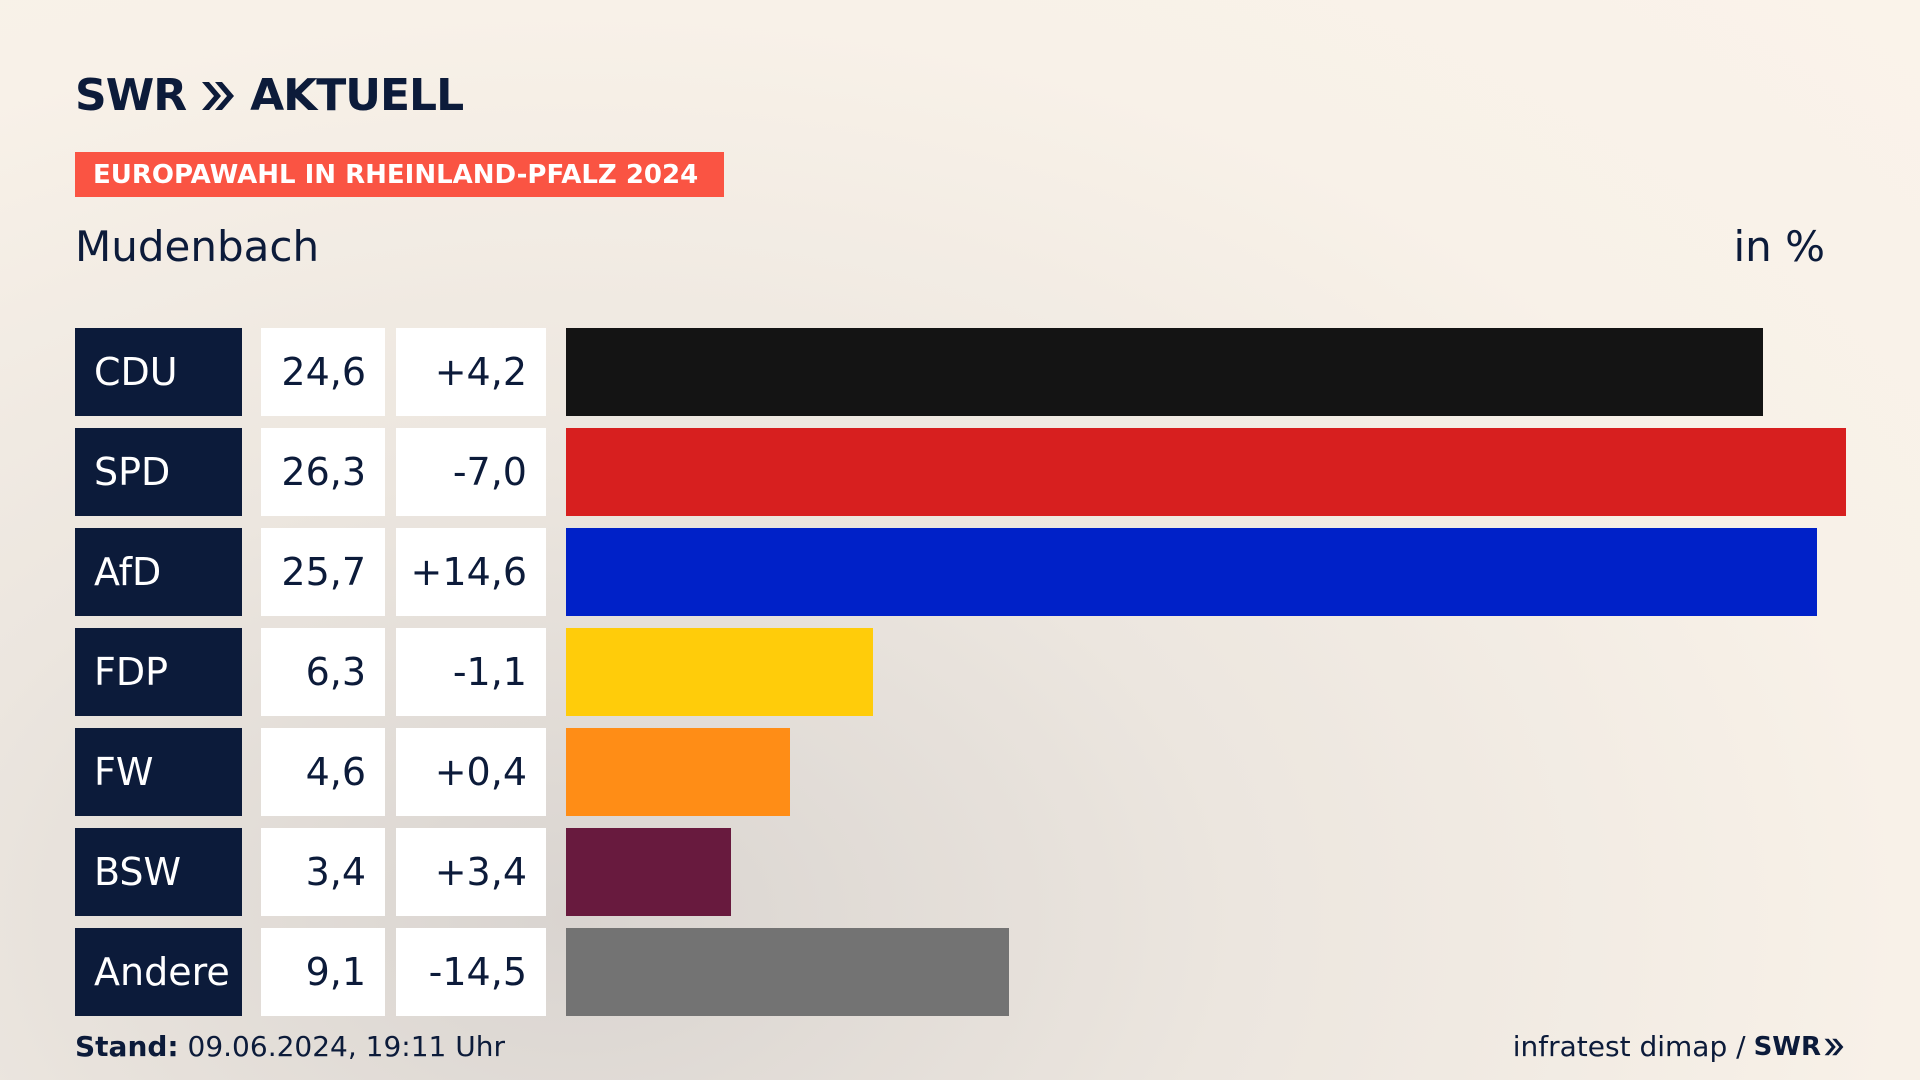 The height and width of the screenshot is (1080, 1920). I want to click on result-row-cdu: CDU 24,6 +4,2, so click(975, 372).